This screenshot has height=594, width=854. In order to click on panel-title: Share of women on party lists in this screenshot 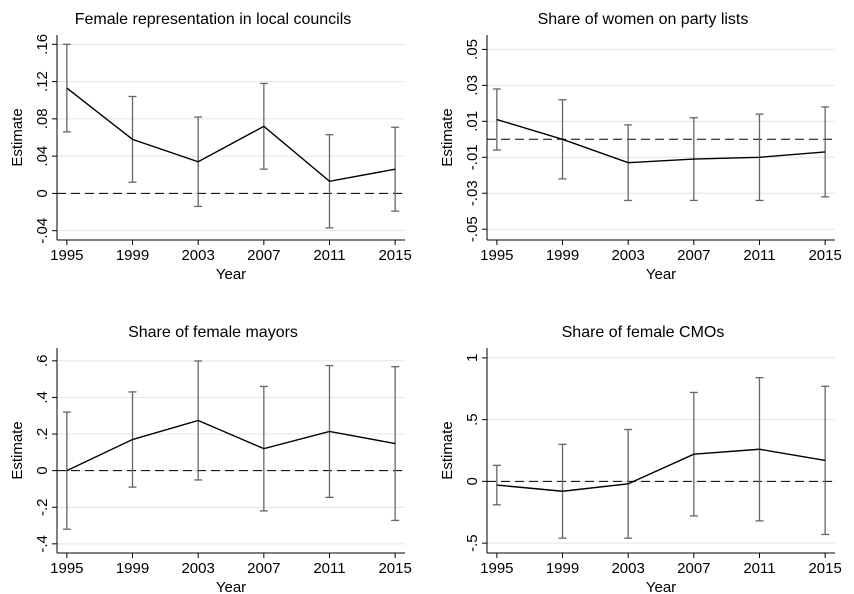, I will do `click(643, 19)`.